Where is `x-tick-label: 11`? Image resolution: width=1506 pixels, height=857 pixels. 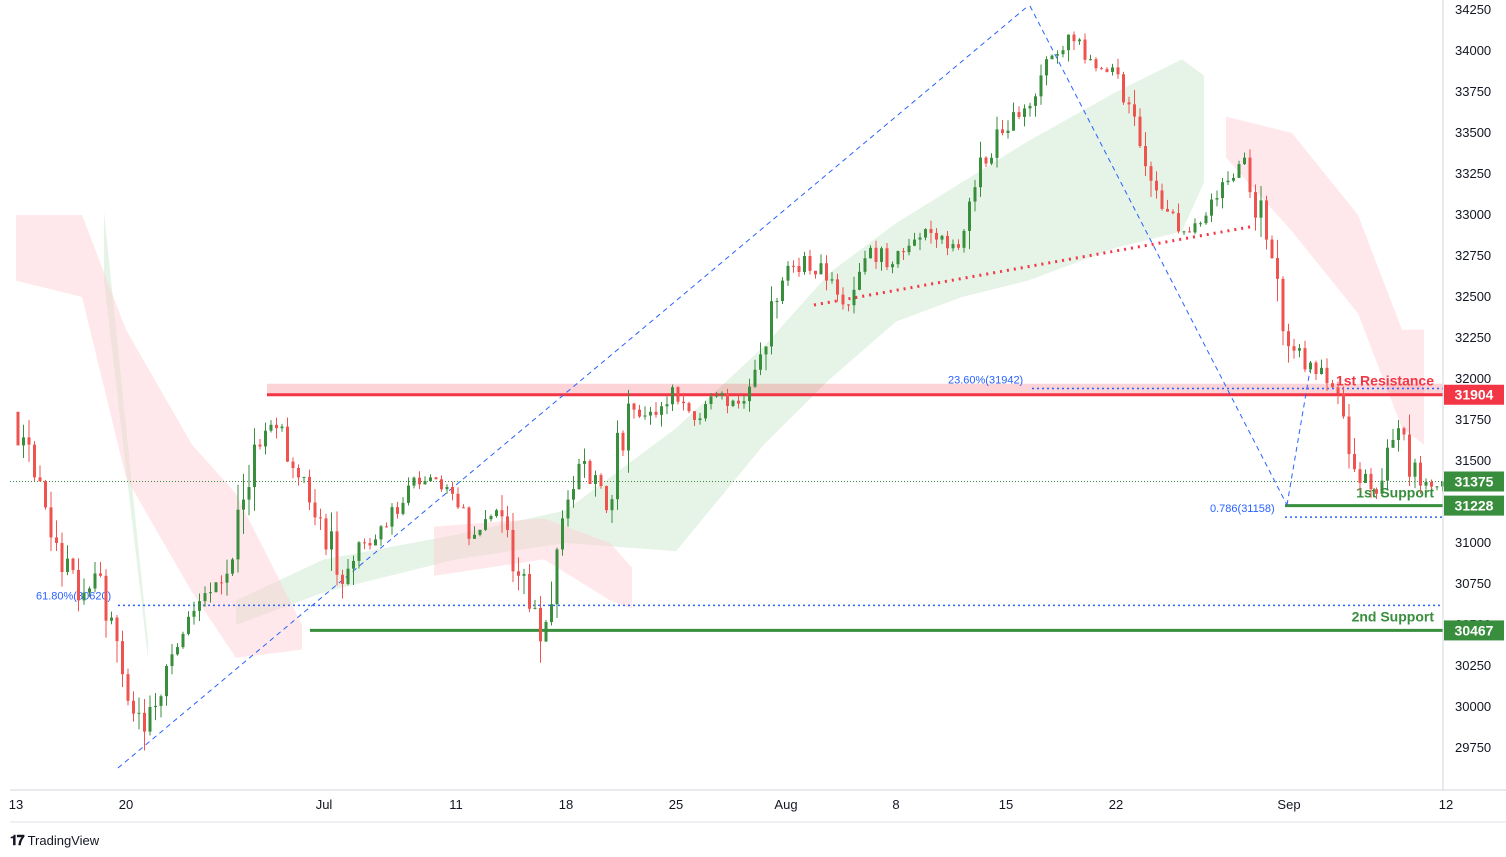 x-tick-label: 11 is located at coordinates (456, 804).